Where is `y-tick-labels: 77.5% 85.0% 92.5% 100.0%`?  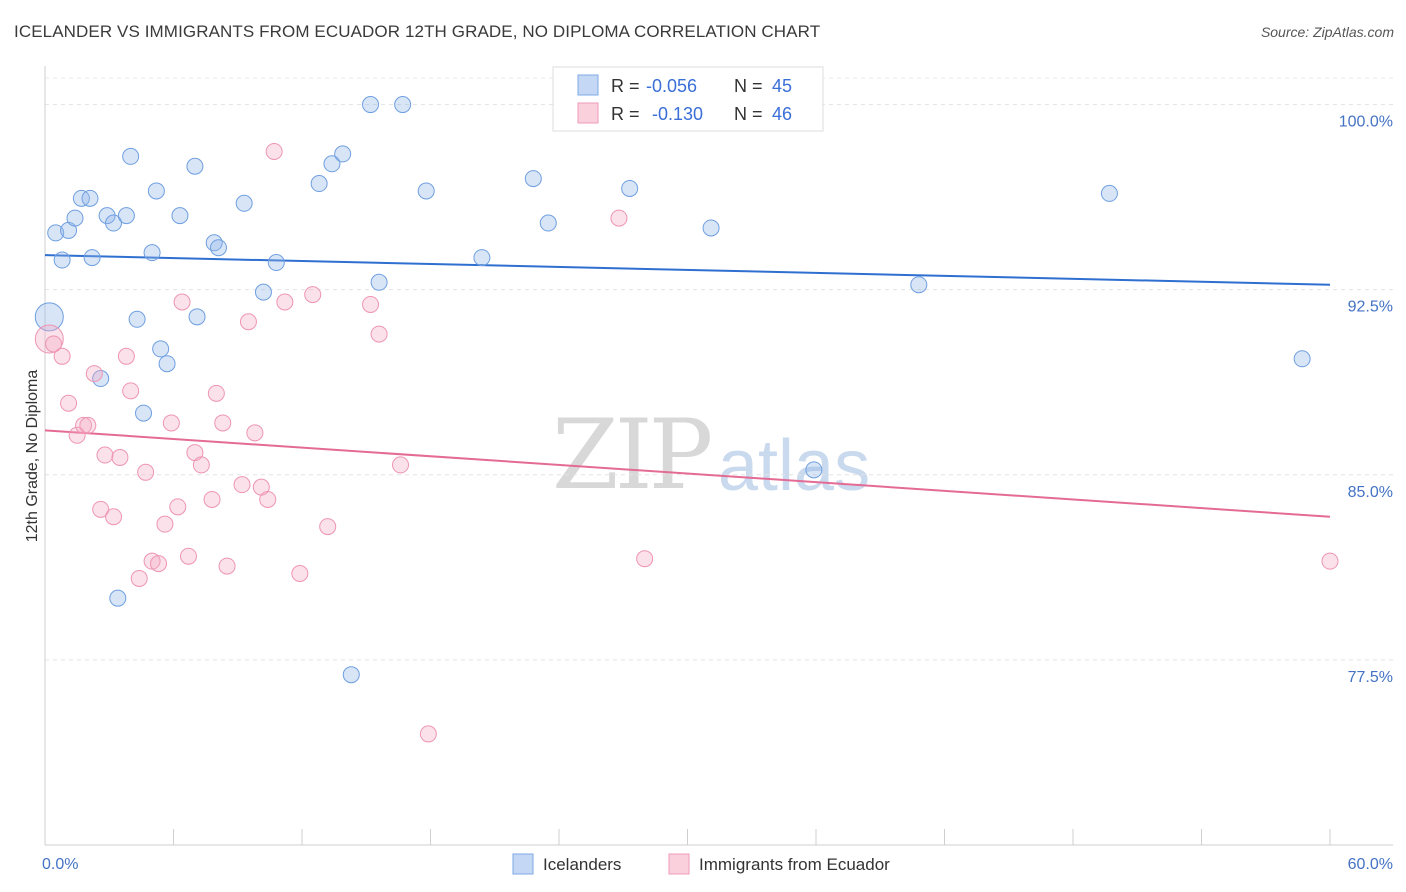
y-tick-labels: 77.5% 85.0% 92.5% 100.0% is located at coordinates (1366, 400).